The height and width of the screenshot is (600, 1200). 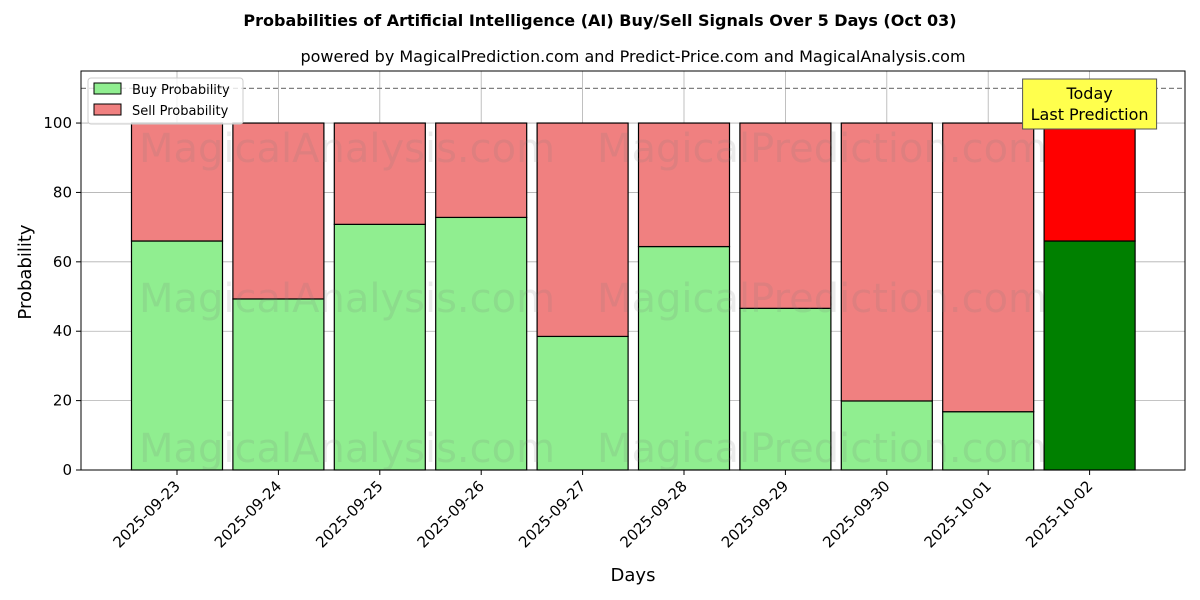 What do you see at coordinates (62, 331) in the screenshot?
I see `y-tick-label: 40` at bounding box center [62, 331].